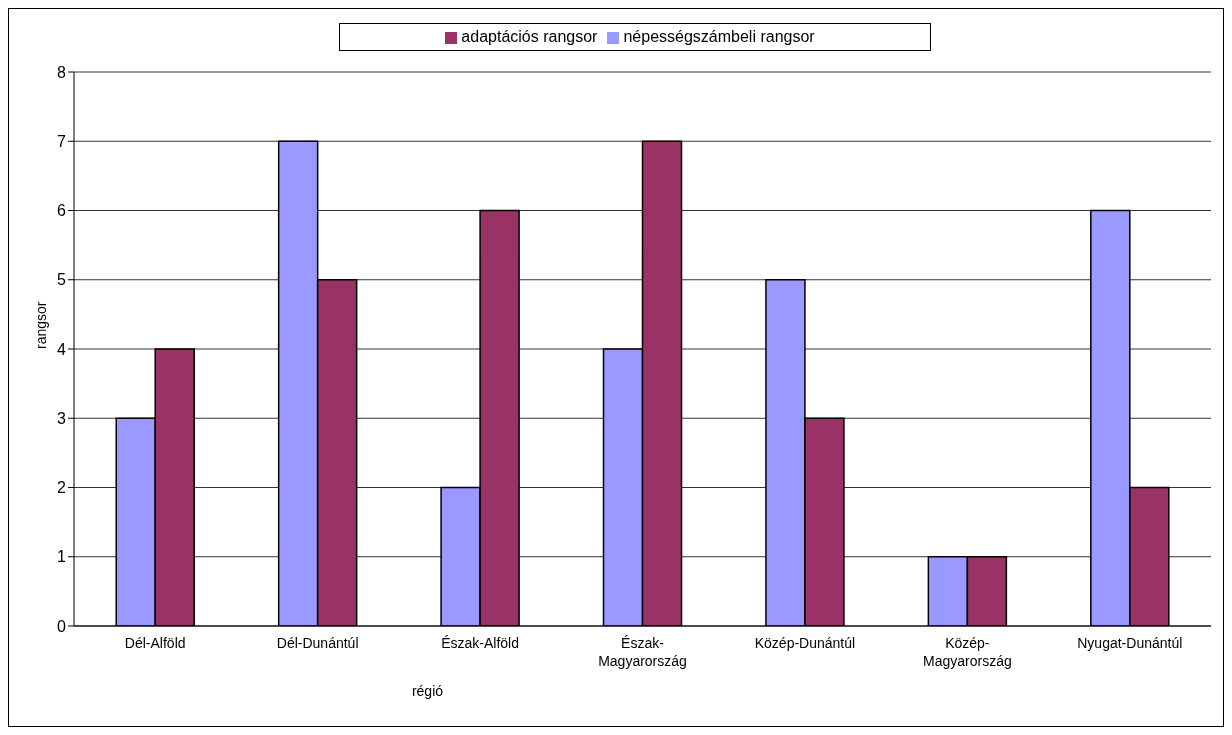 This screenshot has width=1232, height=735. Describe the element at coordinates (317, 643) in the screenshot. I see `x-tick-label: Dél-Dunántúl` at that location.